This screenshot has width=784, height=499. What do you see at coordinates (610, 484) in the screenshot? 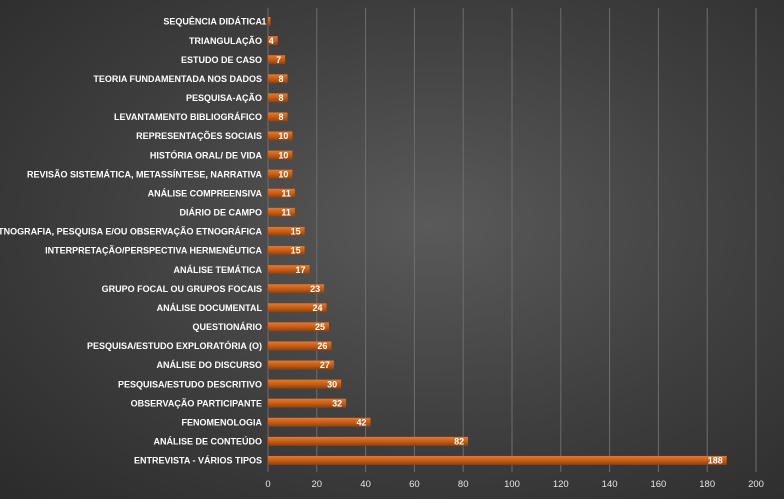
I see `x-tick-label: 140` at bounding box center [610, 484].